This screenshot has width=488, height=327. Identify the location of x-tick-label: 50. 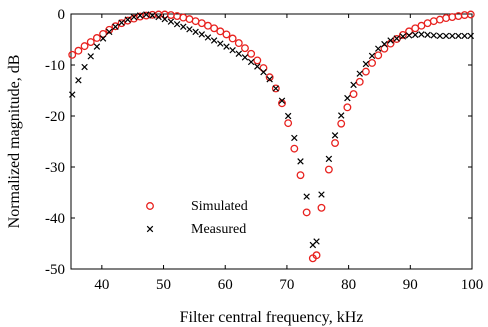
(163, 285).